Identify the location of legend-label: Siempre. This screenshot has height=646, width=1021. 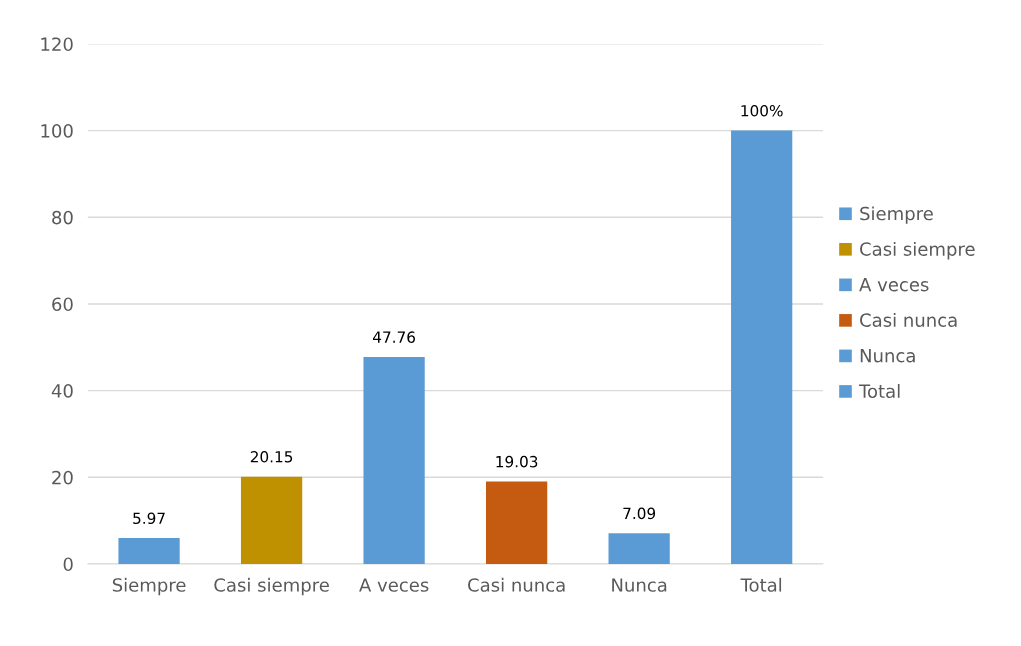
(896, 215).